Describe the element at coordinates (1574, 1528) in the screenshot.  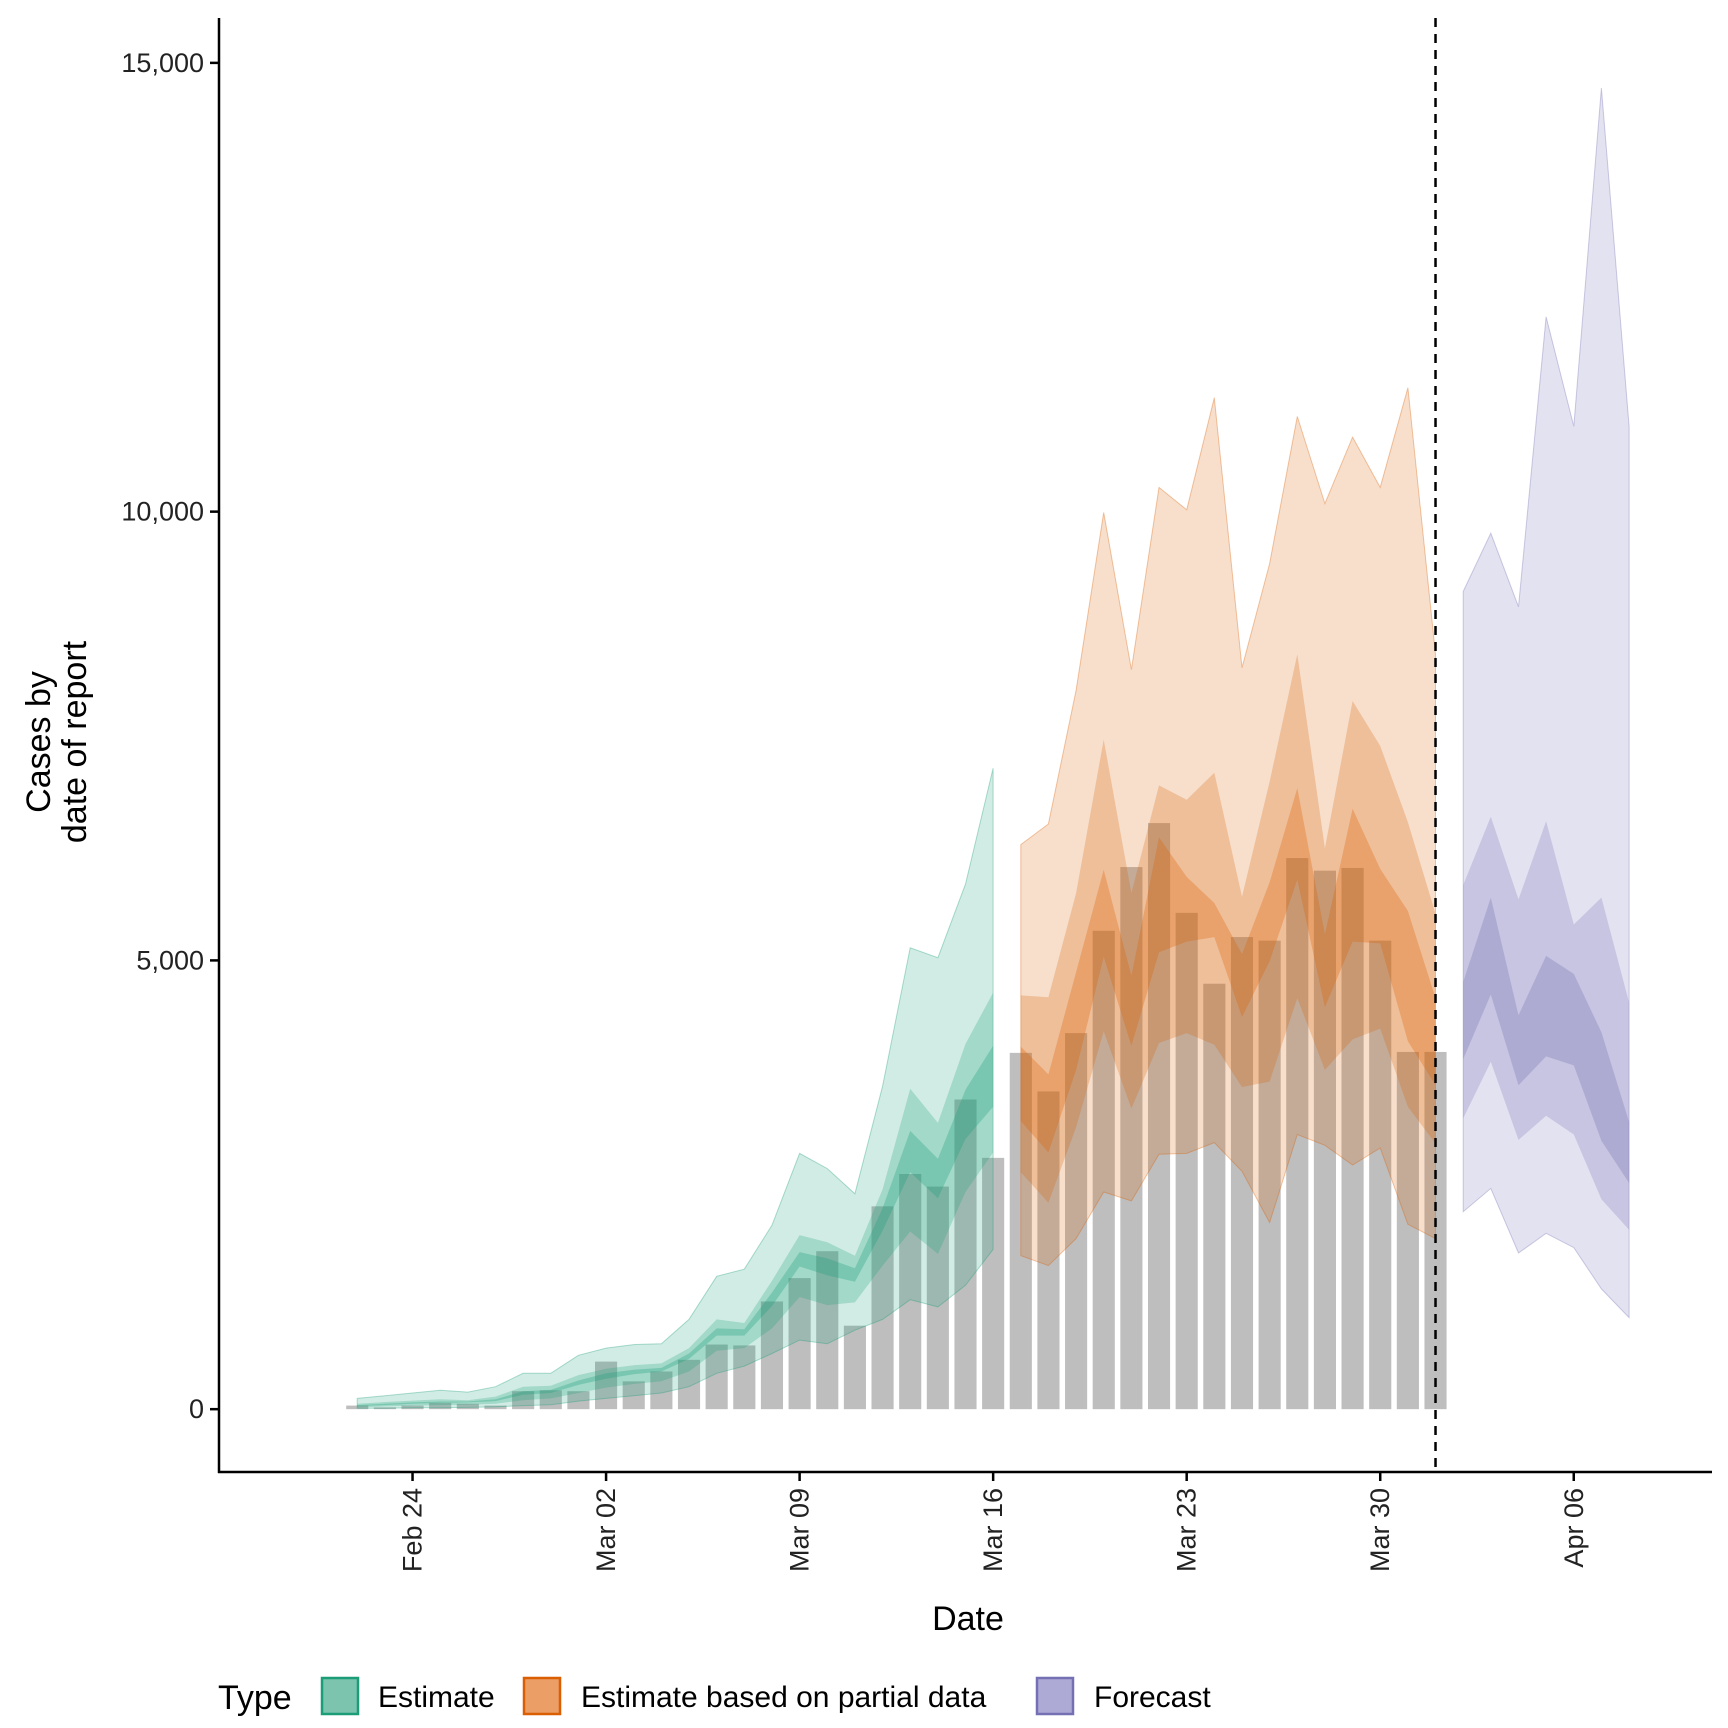
I see `x-tick-label: Apr 06` at that location.